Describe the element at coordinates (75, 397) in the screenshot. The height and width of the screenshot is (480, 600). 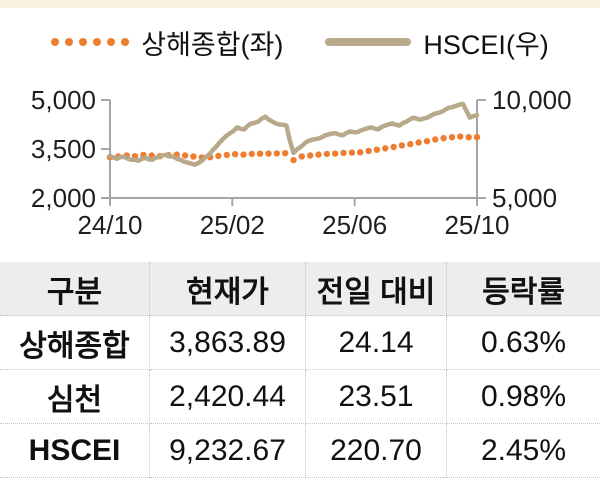
I see `table-row-label: 심천` at that location.